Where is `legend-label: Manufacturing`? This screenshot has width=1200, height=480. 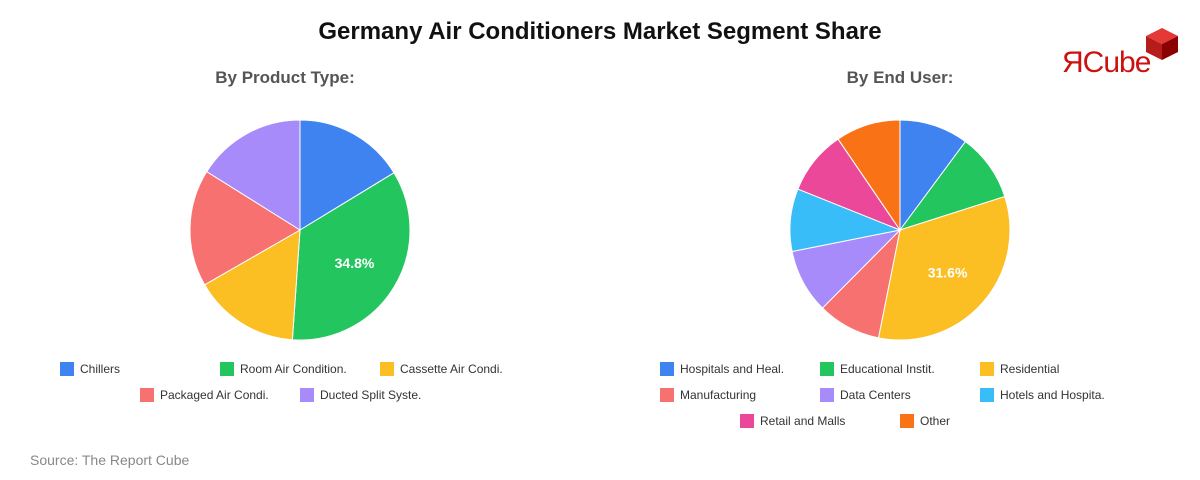
legend-label: Manufacturing is located at coordinates (718, 395).